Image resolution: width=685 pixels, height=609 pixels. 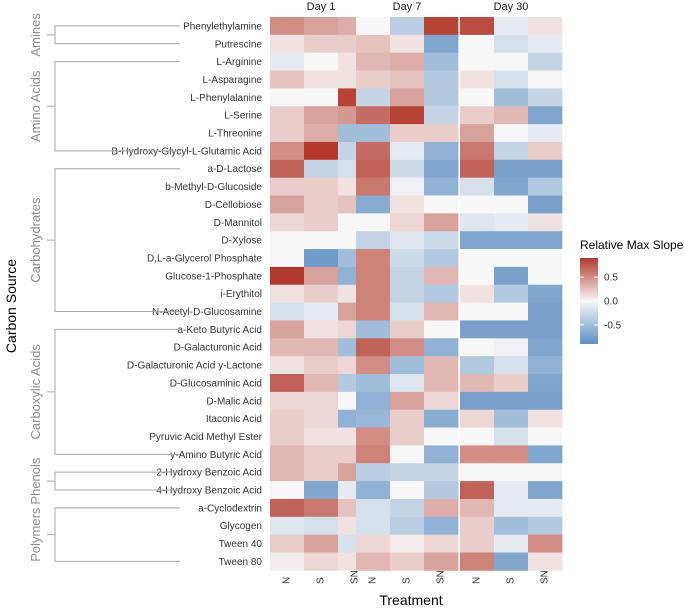 What do you see at coordinates (239, 44) in the screenshot?
I see `y-tick-label: Putrescine` at bounding box center [239, 44].